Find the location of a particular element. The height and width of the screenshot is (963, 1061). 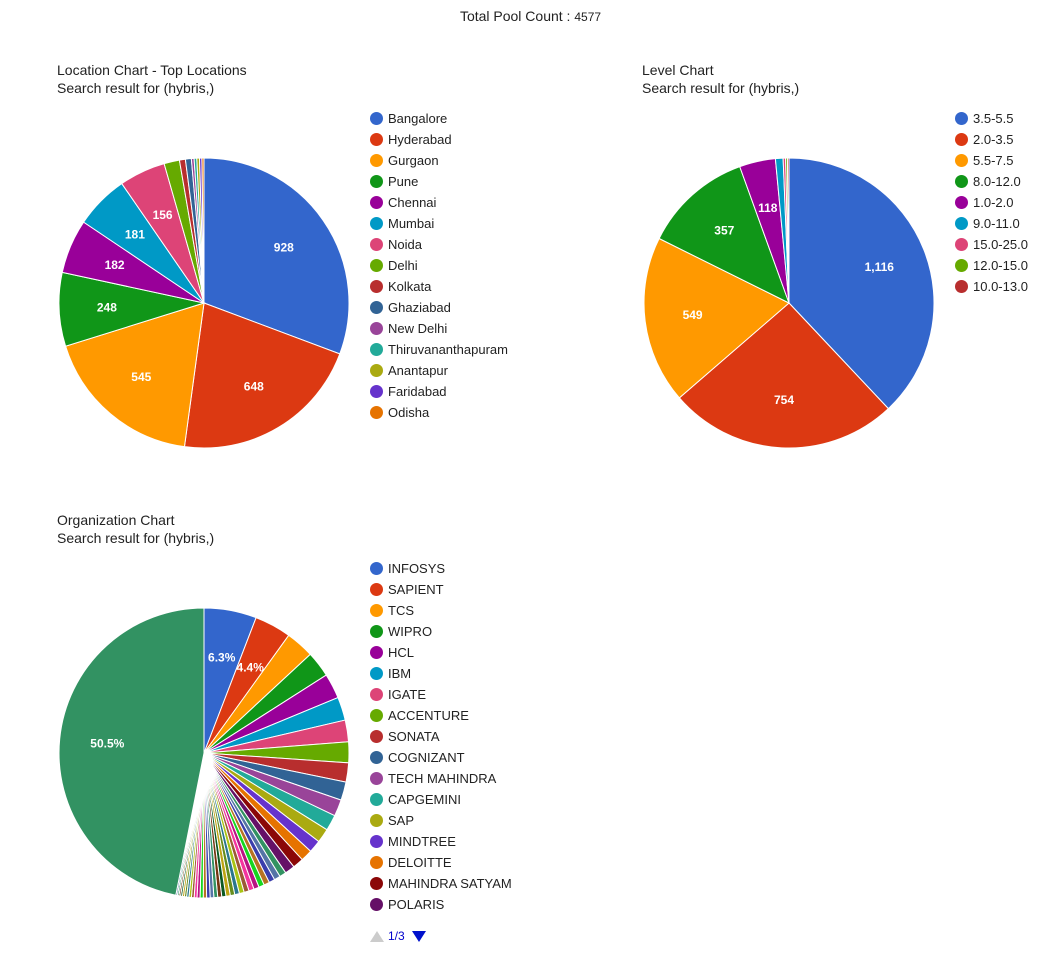

level-legend-item: 3.5-5.5 is located at coordinates (991, 118).